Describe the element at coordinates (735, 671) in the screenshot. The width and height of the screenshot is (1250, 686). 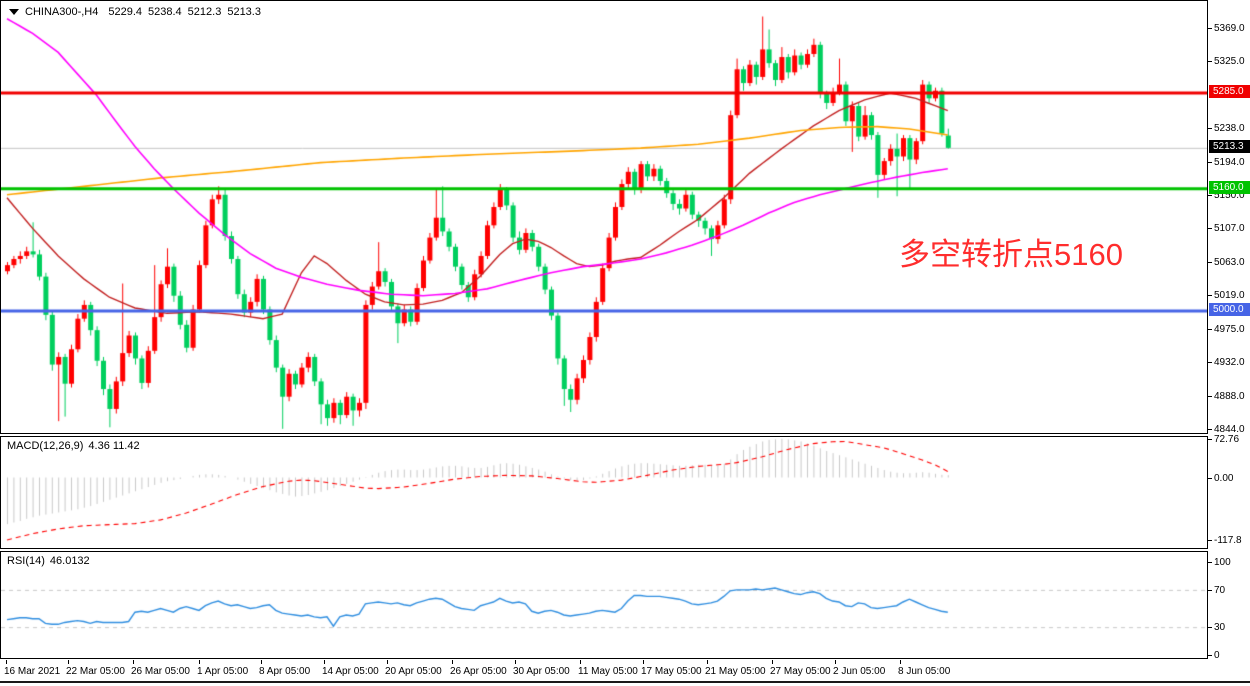
I see `time-label: 21 May 05:00` at that location.